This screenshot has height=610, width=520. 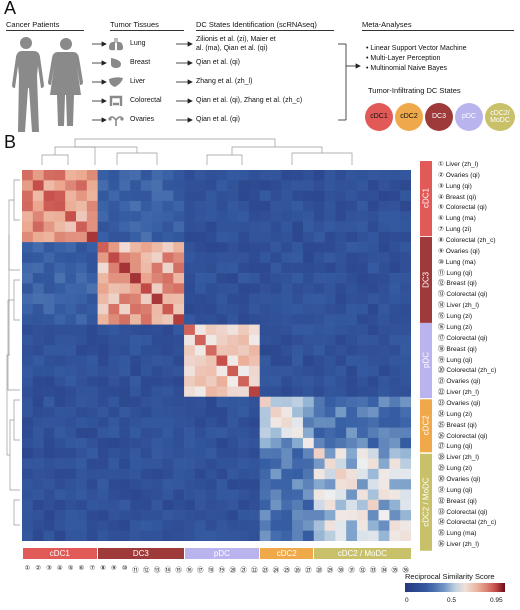 What do you see at coordinates (458, 164) in the screenshot?
I see `row-label: ① Liver (zh_l)` at bounding box center [458, 164].